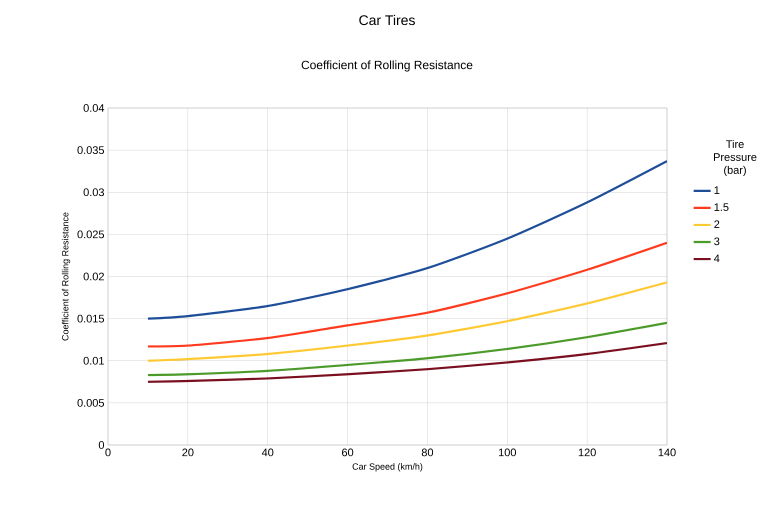 The height and width of the screenshot is (512, 773). What do you see at coordinates (428, 452) in the screenshot?
I see `x-tick-label: 80` at bounding box center [428, 452].